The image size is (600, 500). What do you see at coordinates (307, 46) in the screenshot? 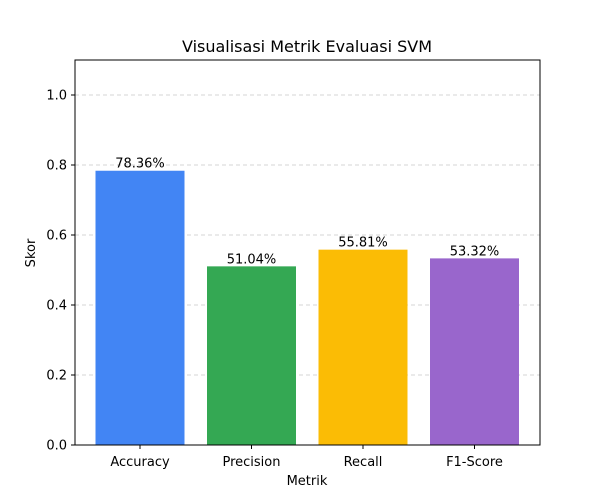
I see `chart-title: Visualisasi Metrik Evaluasi SVM` at bounding box center [307, 46].